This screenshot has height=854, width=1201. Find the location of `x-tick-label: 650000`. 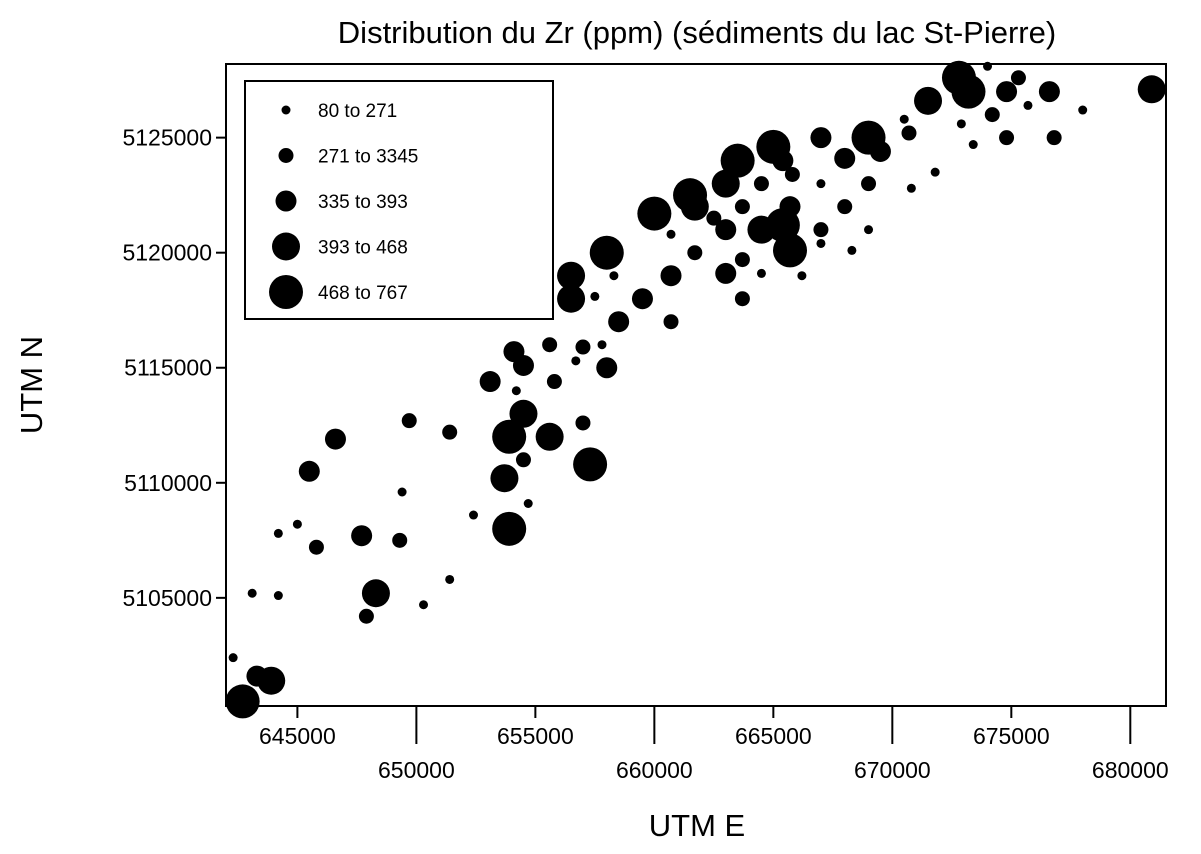

x-tick-label: 650000 is located at coordinates (416, 770).